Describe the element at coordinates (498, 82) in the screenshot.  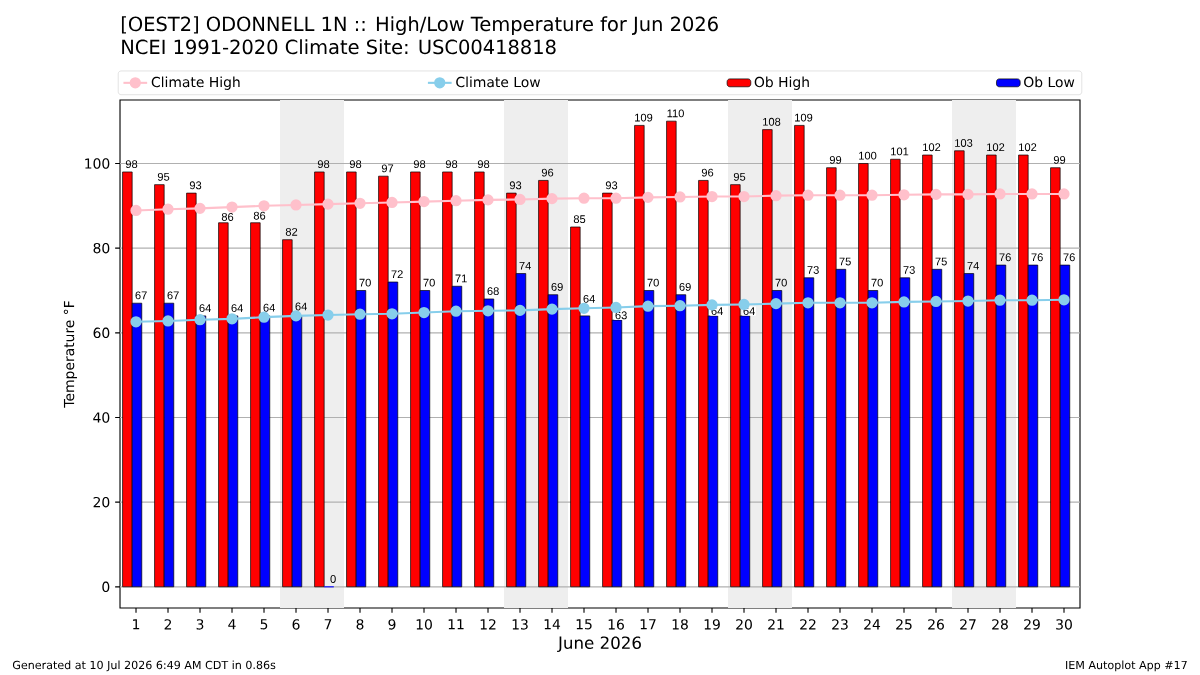
I see `legend-label: Climate Low` at that location.